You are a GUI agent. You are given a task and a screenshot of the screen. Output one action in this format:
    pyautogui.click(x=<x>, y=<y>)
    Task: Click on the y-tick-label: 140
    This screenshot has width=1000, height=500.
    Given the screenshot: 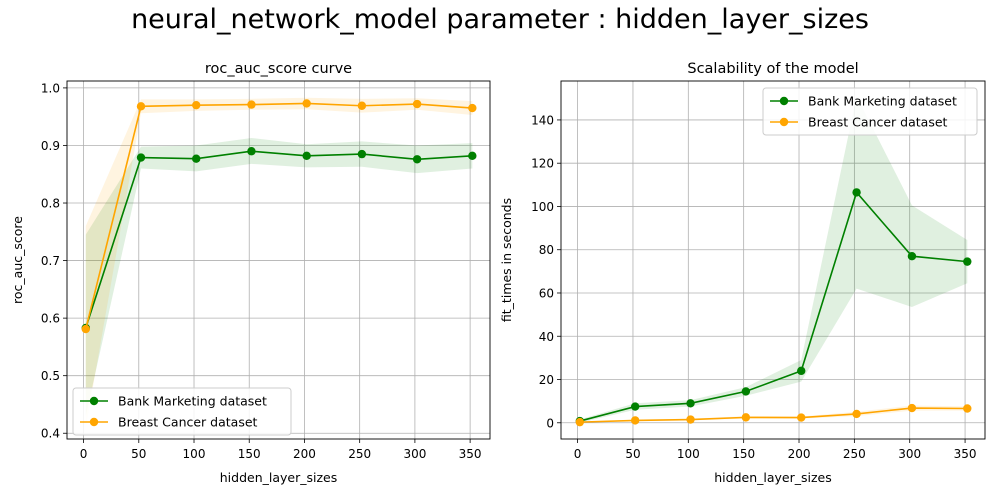 What is the action you would take?
    pyautogui.click(x=542, y=120)
    